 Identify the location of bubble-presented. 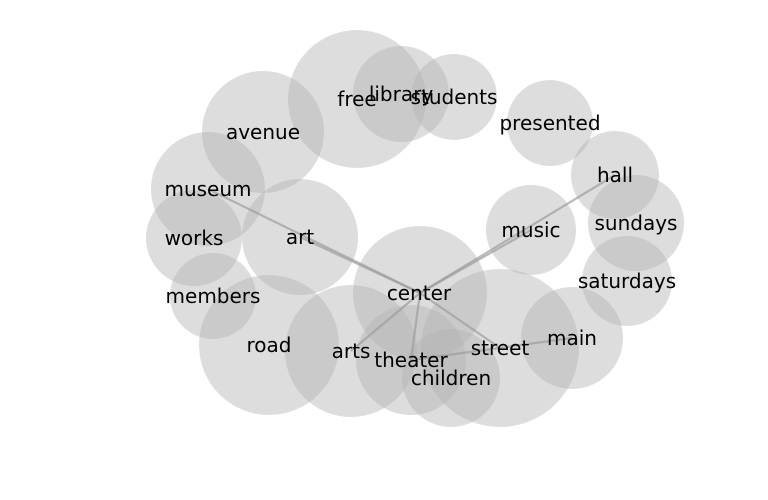
(550, 123).